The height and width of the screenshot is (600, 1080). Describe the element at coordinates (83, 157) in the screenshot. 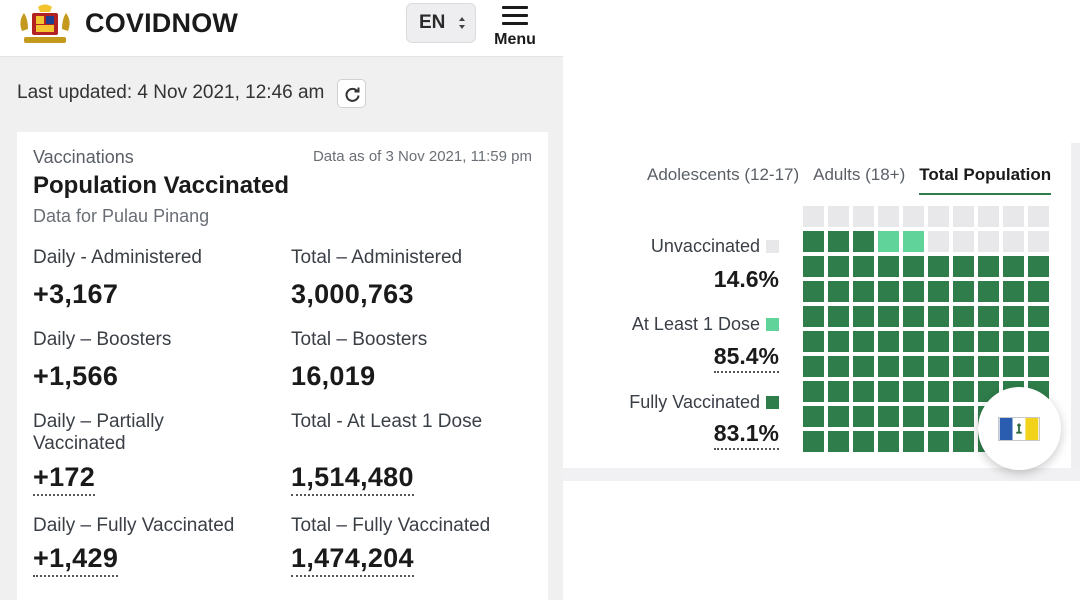

I see `card-category: Vaccinations` at that location.